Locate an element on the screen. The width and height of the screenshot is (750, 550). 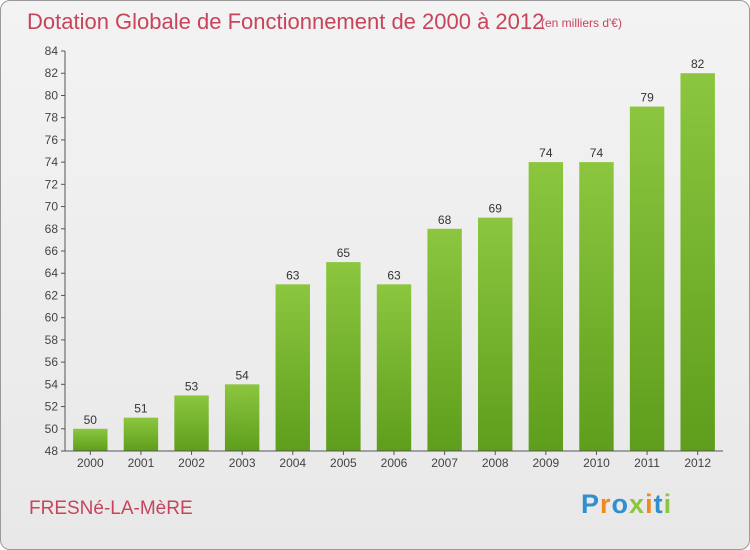
x-tick-label: 2011 is located at coordinates (647, 463).